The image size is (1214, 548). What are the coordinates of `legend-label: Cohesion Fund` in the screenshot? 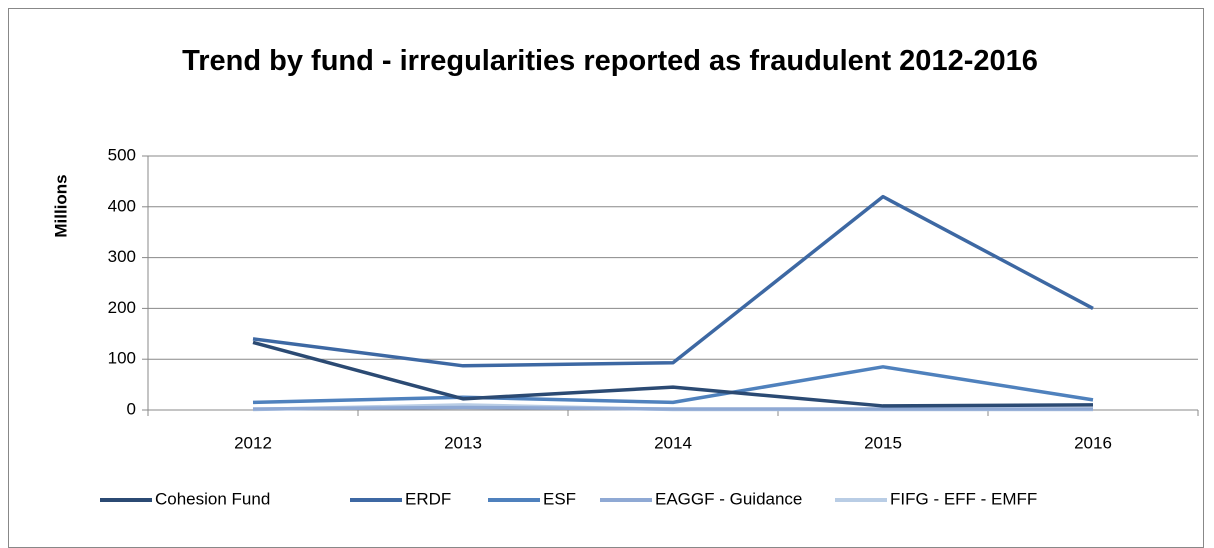 It's located at (212, 498).